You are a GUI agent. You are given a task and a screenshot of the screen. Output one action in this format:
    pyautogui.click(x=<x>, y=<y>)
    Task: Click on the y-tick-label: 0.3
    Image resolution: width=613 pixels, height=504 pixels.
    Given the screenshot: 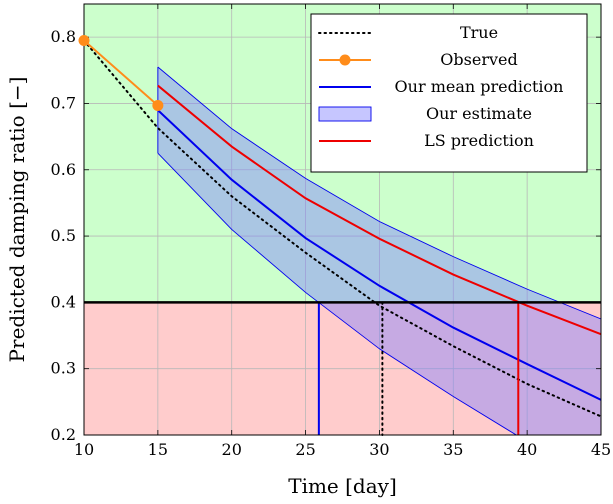 What is the action you would take?
    pyautogui.click(x=63, y=368)
    